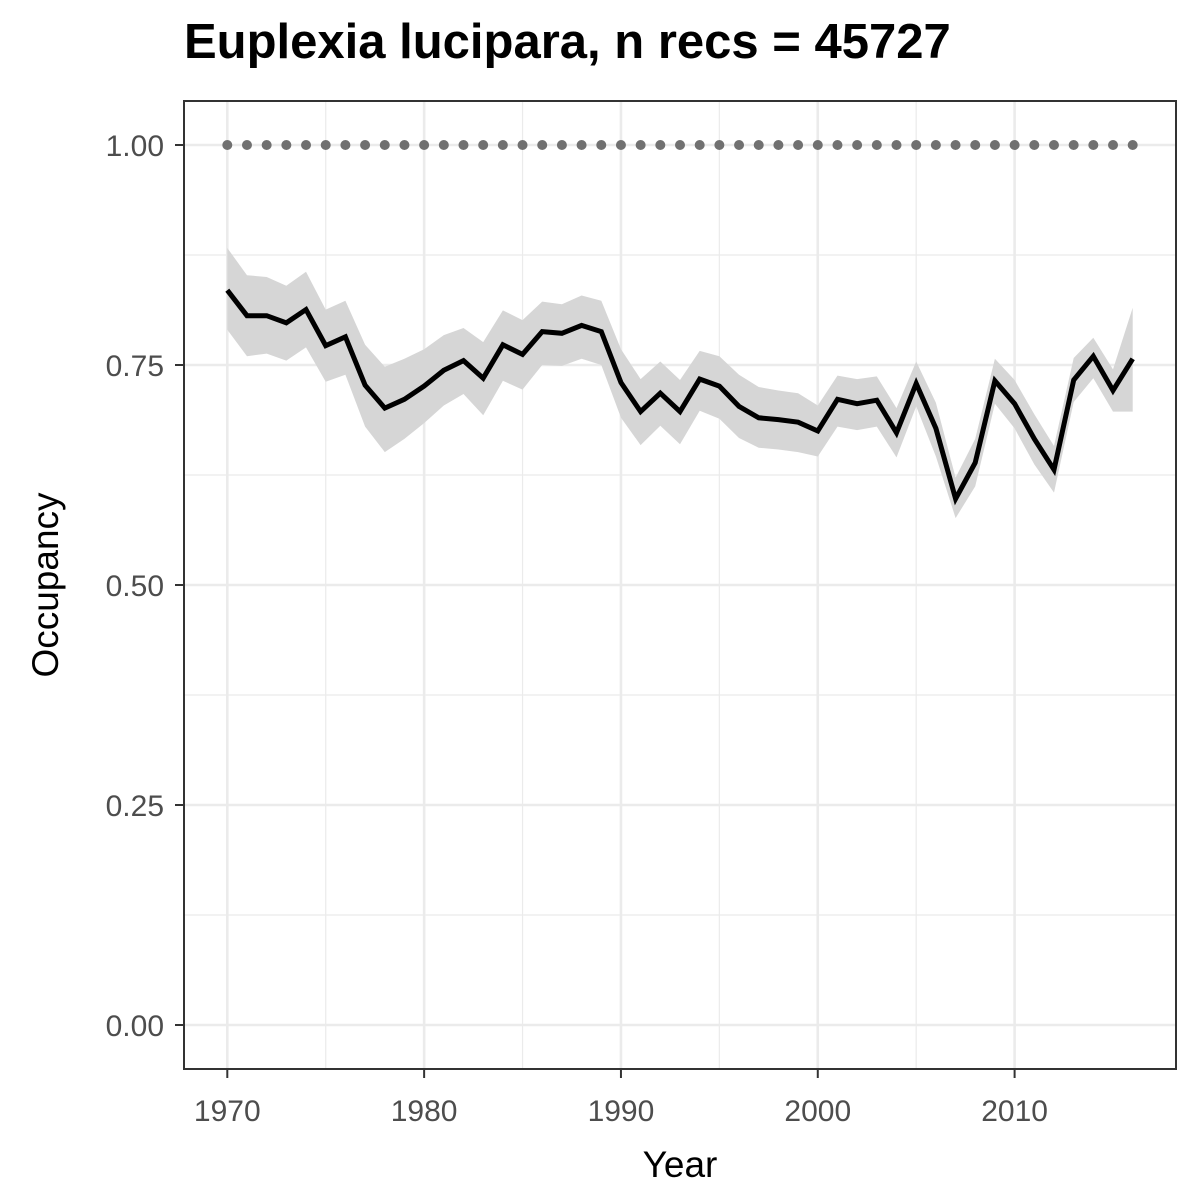 The width and height of the screenshot is (1200, 1200). I want to click on y-tick-label: 0.25, so click(135, 806).